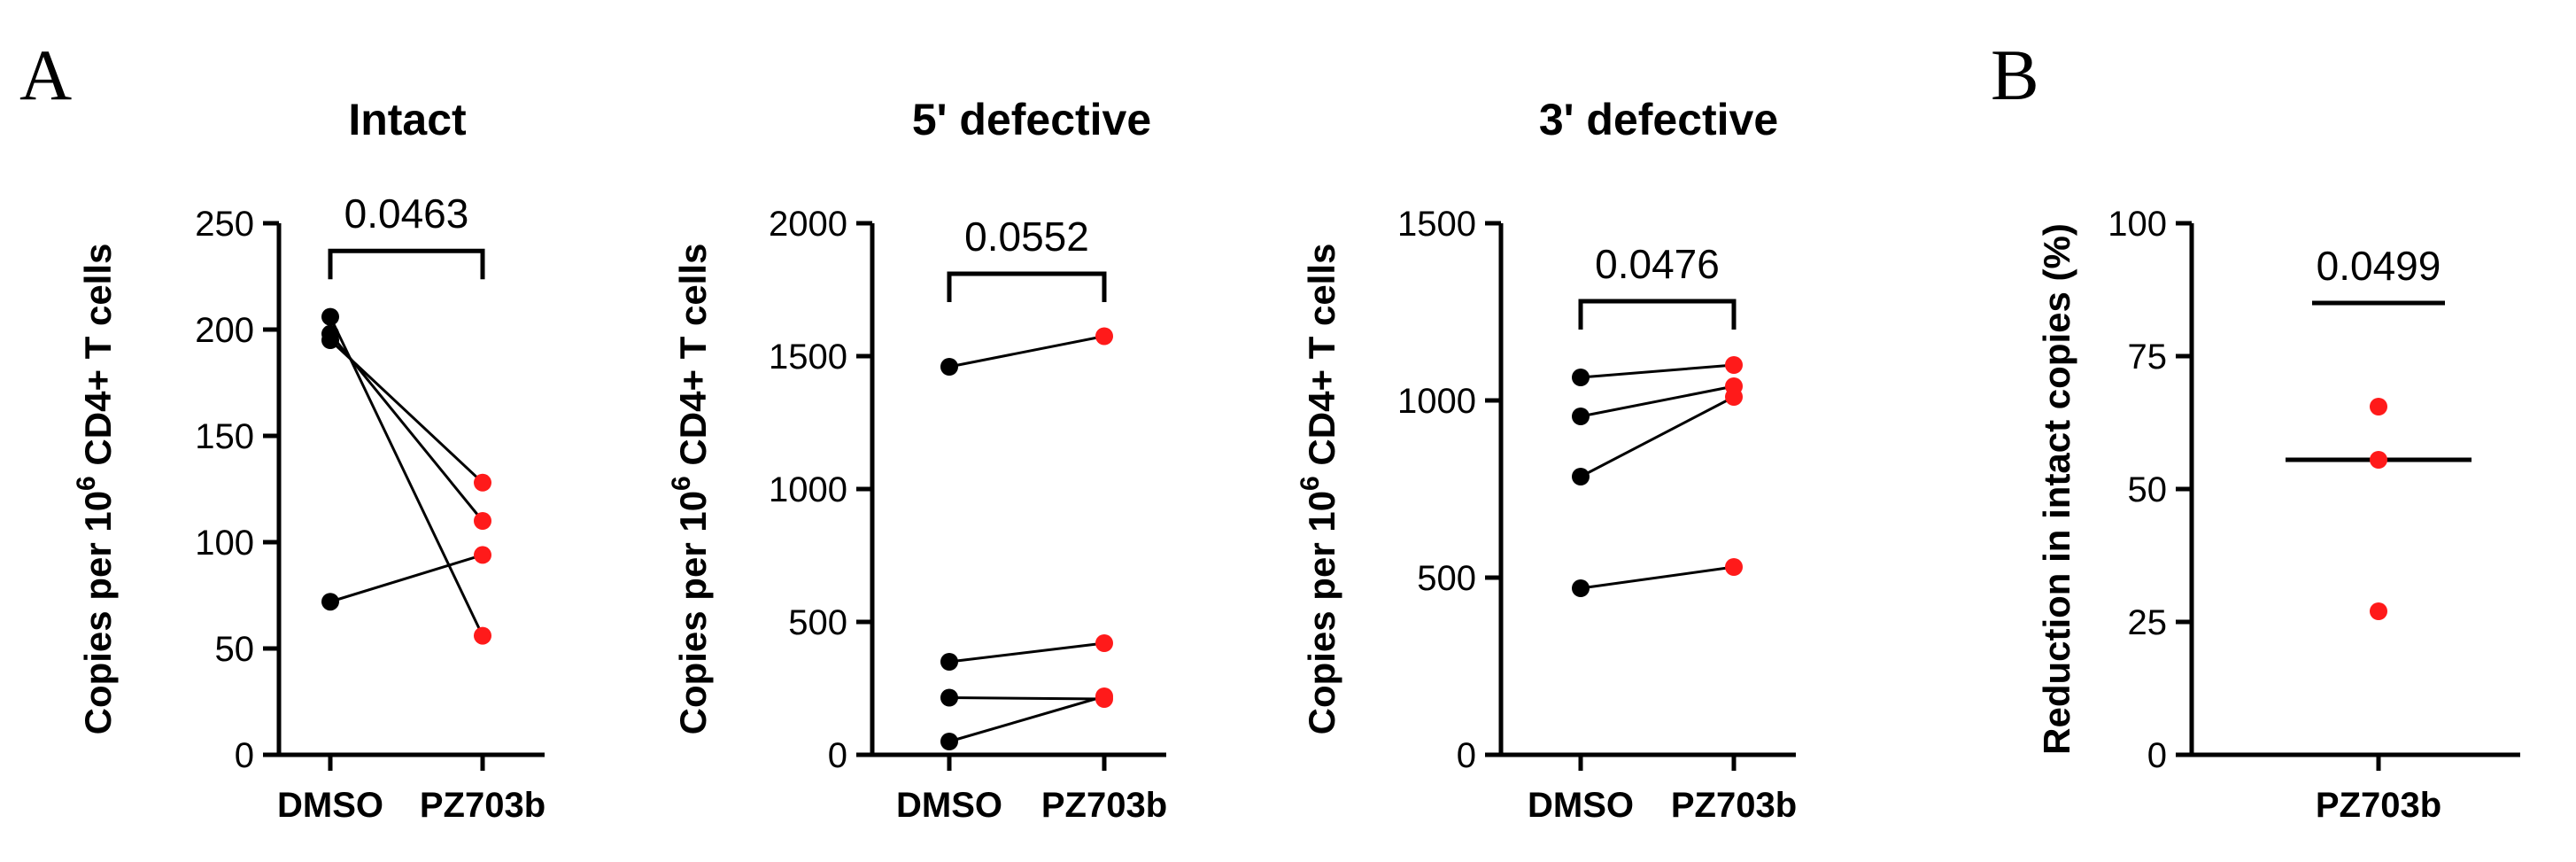  What do you see at coordinates (2056, 489) in the screenshot?
I see `y-axis-label: Reduction in intact copies (%)` at bounding box center [2056, 489].